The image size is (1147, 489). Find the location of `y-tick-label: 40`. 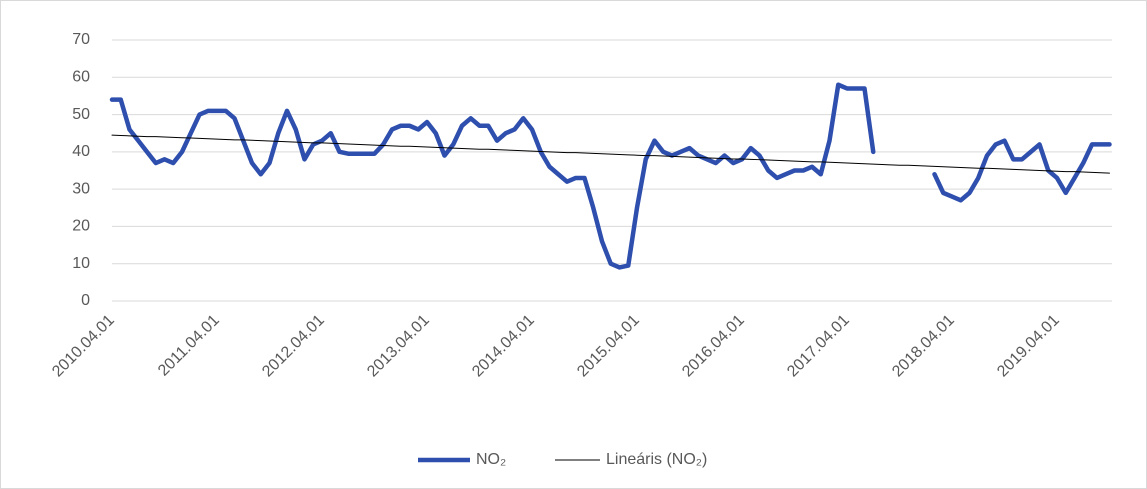

y-tick-label: 40 is located at coordinates (81, 151).